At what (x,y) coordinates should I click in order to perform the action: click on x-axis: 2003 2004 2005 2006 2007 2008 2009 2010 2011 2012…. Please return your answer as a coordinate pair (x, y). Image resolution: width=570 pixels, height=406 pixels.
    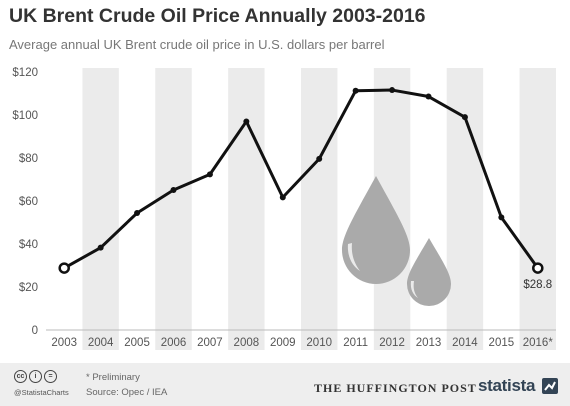
    Looking at the image, I should click on (302, 343).